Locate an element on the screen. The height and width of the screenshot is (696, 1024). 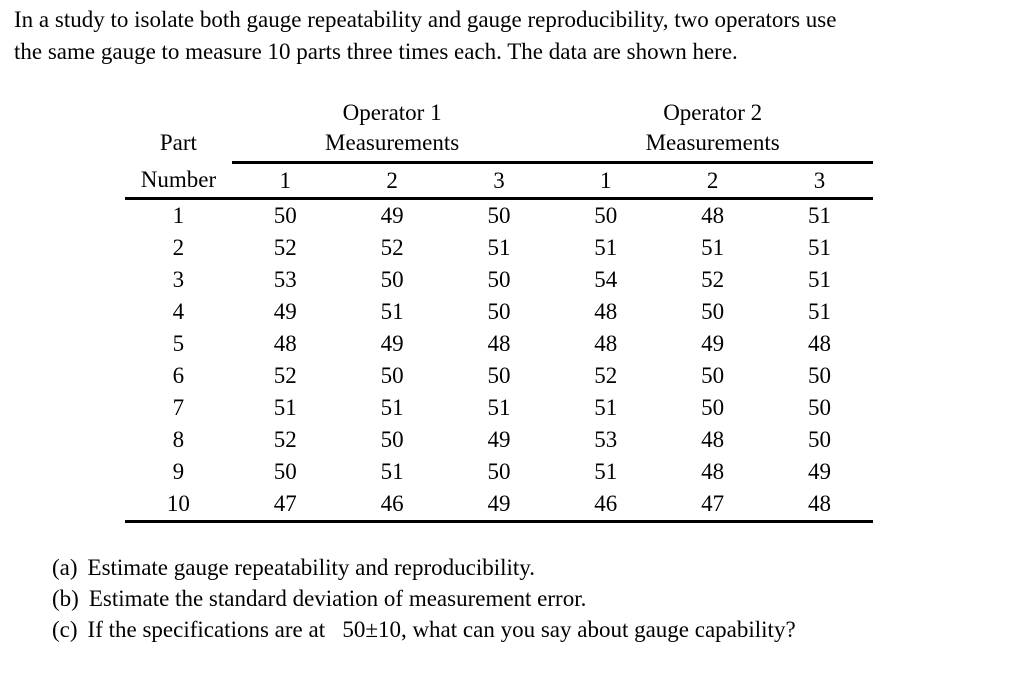
table-row: 6 52 50 50 52 50 50 is located at coordinates (499, 376).